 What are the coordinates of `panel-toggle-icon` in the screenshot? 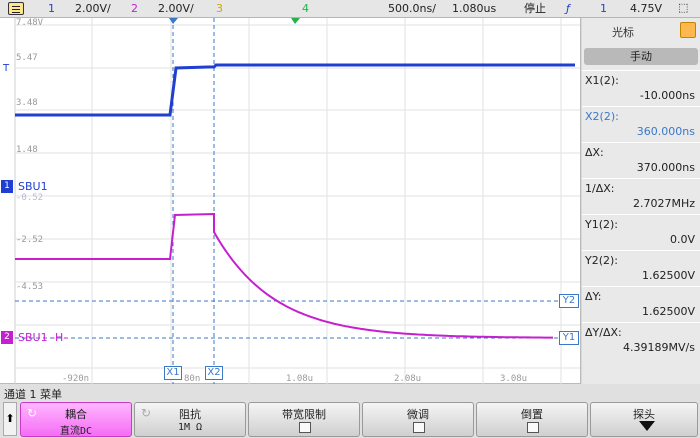 It's located at (688, 30).